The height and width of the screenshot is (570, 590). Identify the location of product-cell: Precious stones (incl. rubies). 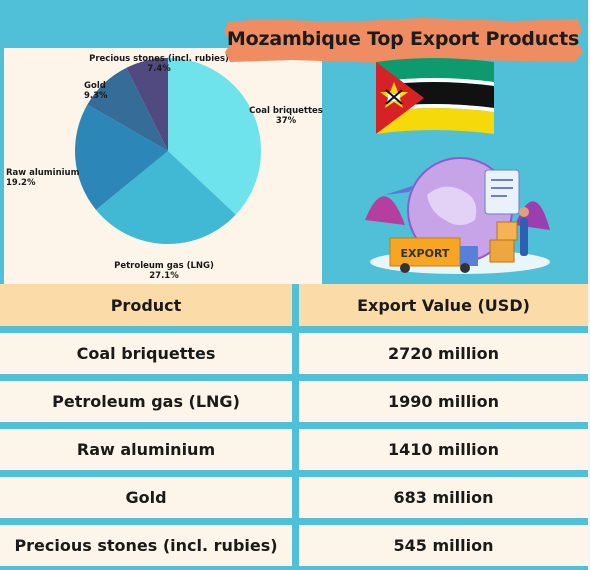
(149, 547).